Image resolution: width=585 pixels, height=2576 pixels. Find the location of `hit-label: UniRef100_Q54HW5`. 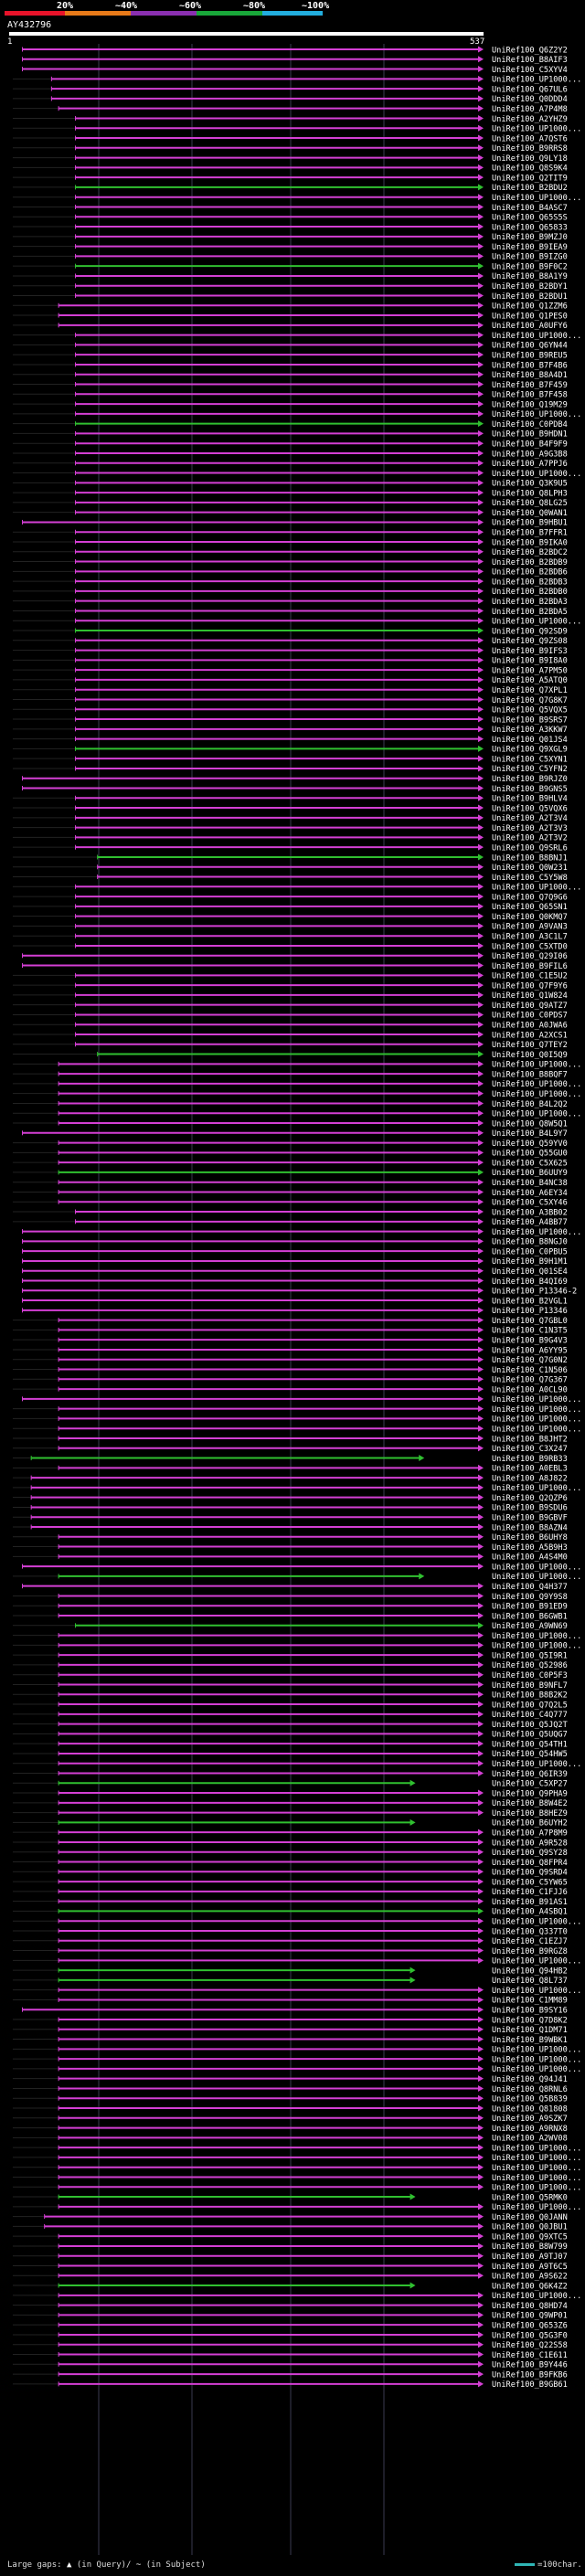

hit-label: UniRef100_Q54HW5 is located at coordinates (530, 1754).